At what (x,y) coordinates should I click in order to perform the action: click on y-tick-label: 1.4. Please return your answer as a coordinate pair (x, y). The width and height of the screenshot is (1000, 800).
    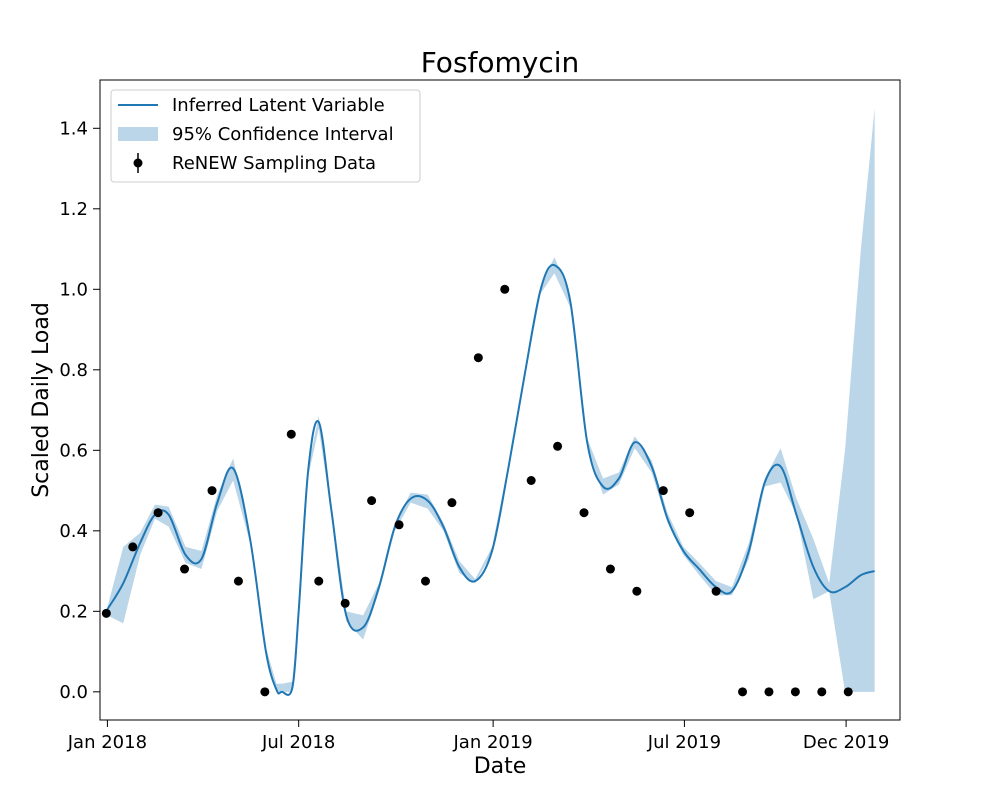
    Looking at the image, I should click on (73, 128).